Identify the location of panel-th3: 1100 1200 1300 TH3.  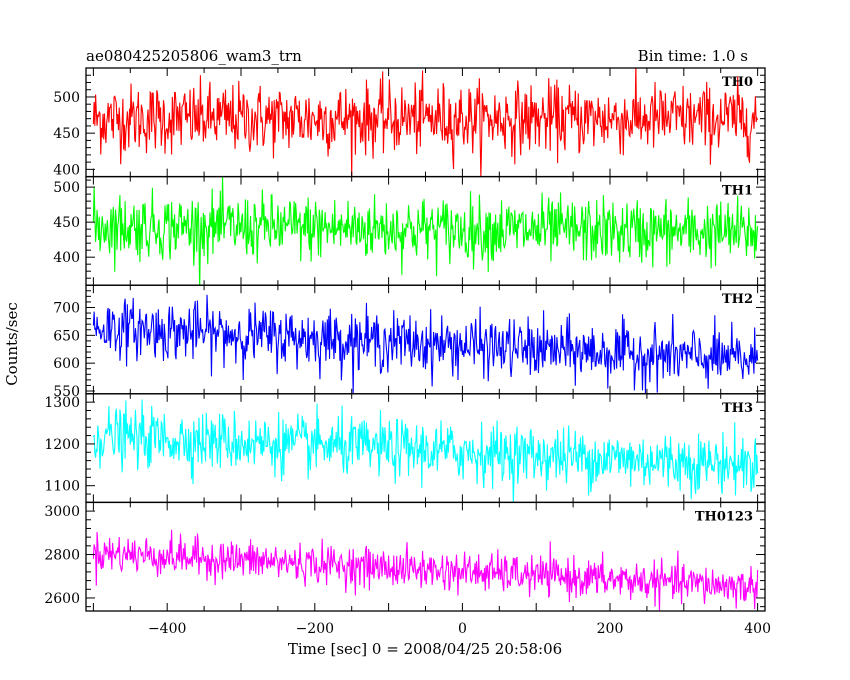
(405, 448).